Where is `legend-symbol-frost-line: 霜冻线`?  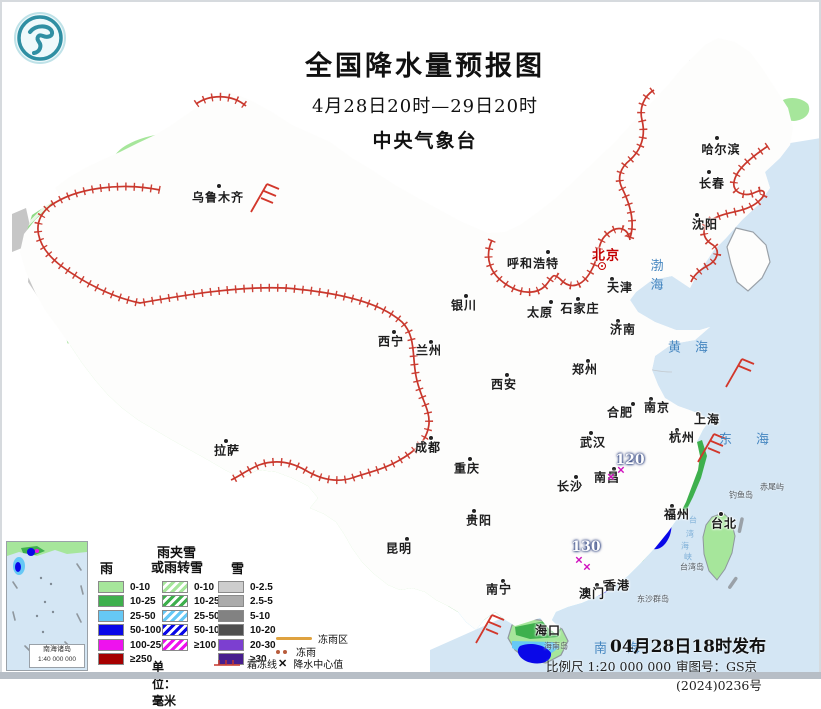
legend-symbol-frost-line: 霜冻线 is located at coordinates (245, 663).